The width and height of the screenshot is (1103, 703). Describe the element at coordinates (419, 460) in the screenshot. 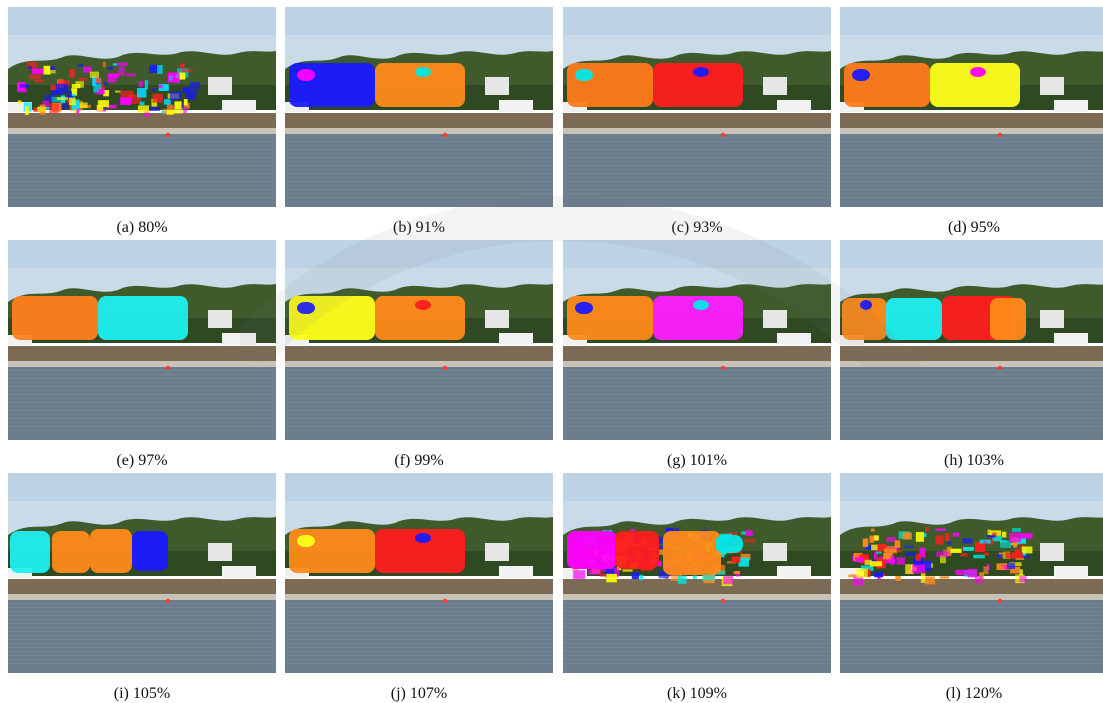

I see `panel-caption: (f) 99%` at that location.